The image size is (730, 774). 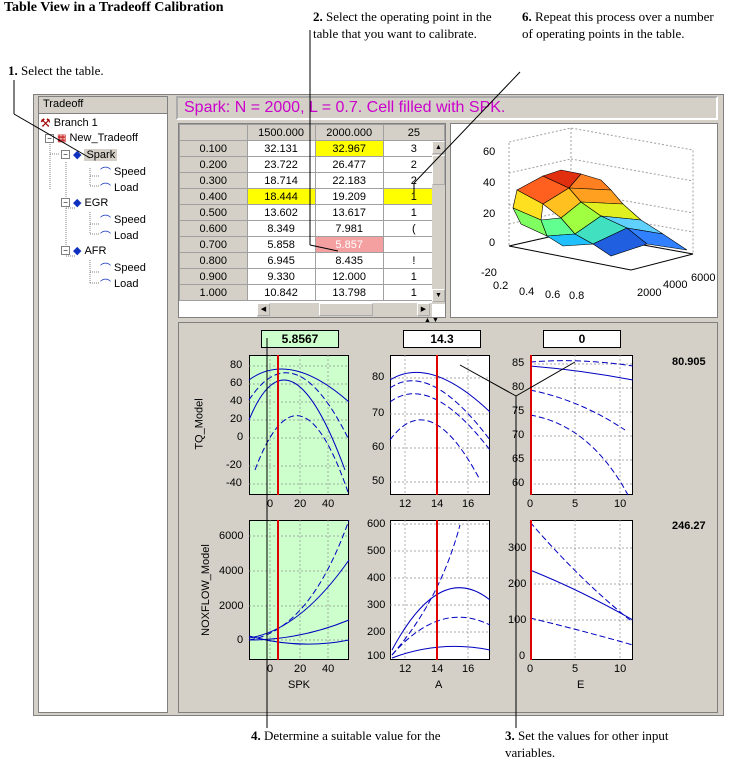 What do you see at coordinates (281, 180) in the screenshot?
I see `table-cell: 18.714` at bounding box center [281, 180].